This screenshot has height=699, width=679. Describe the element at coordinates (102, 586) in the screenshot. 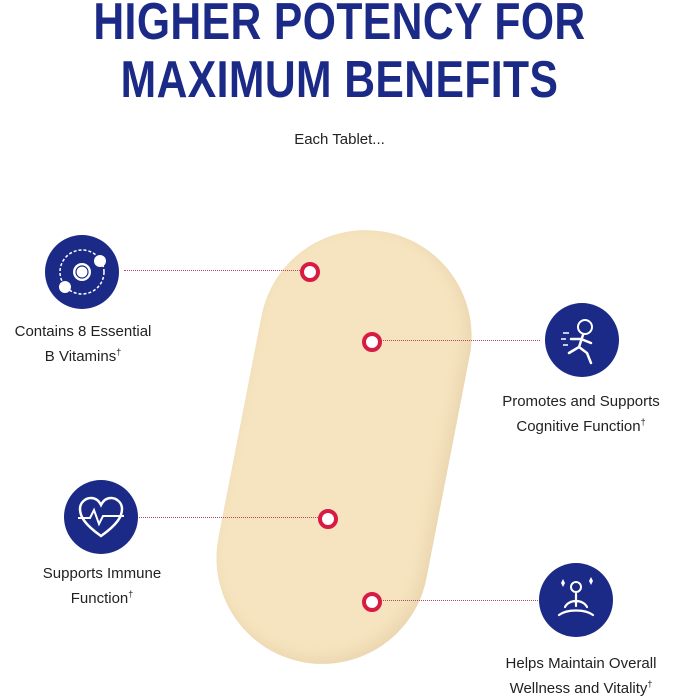

I see `feature-label-immune: Supports Immune Function†` at that location.